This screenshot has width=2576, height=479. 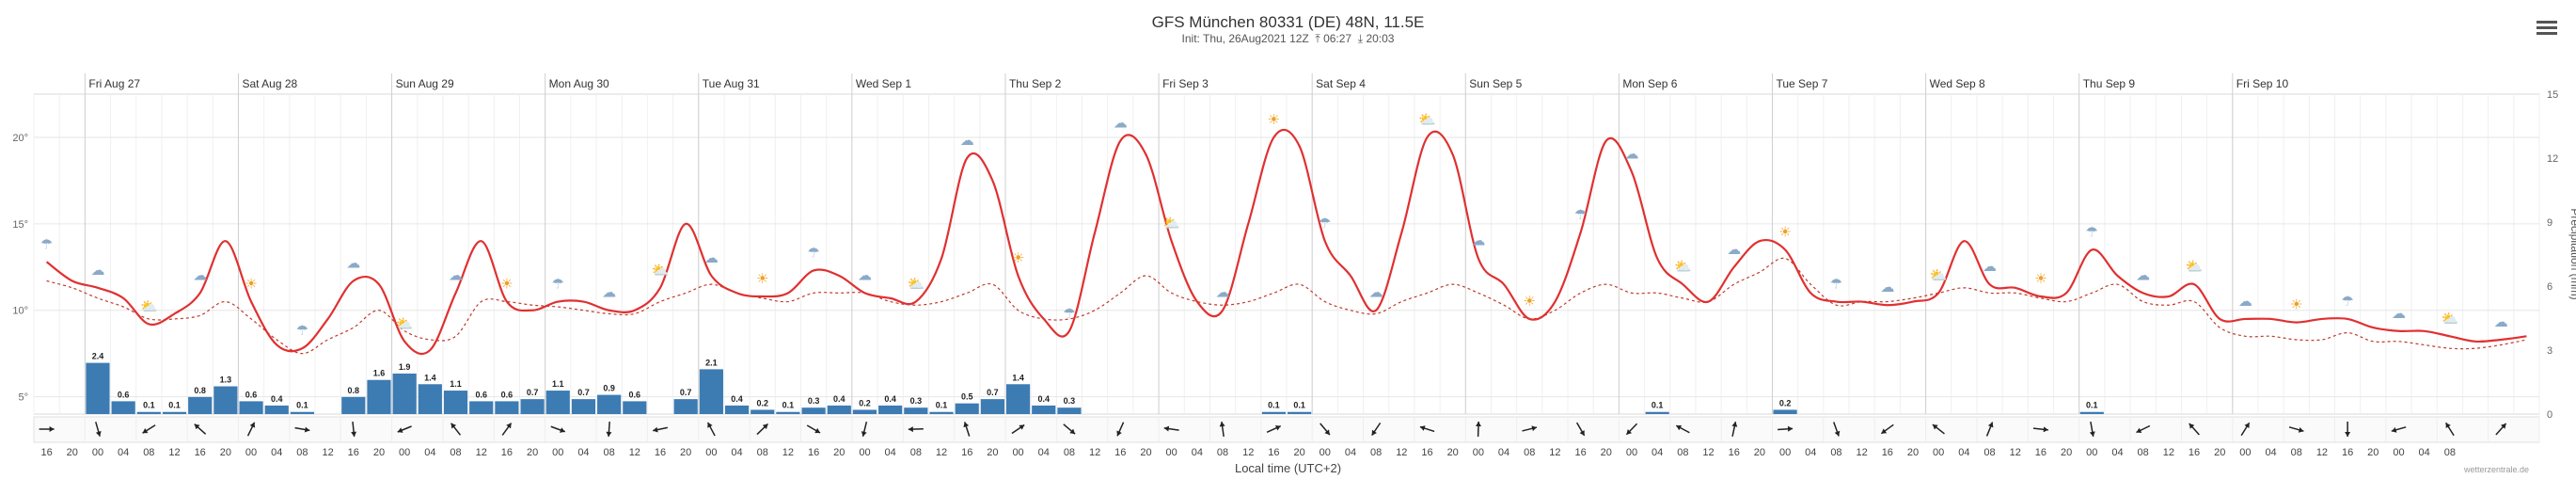 What do you see at coordinates (354, 390) in the screenshot?
I see `precip-value-label: 0.8` at bounding box center [354, 390].